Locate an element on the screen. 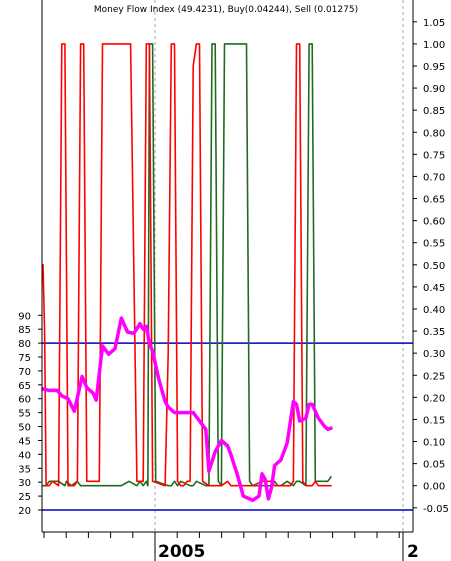 The image size is (451, 561). left-axis: 90 85 80 75 70 65 60 55 50 45 40 35 30 25 20 is located at coordinates (30, 414).